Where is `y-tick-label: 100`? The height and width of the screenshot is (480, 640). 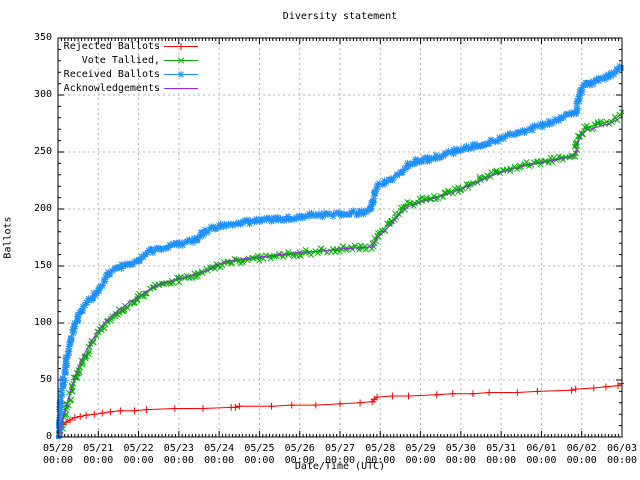 y-tick-label: 100 is located at coordinates (42, 322).